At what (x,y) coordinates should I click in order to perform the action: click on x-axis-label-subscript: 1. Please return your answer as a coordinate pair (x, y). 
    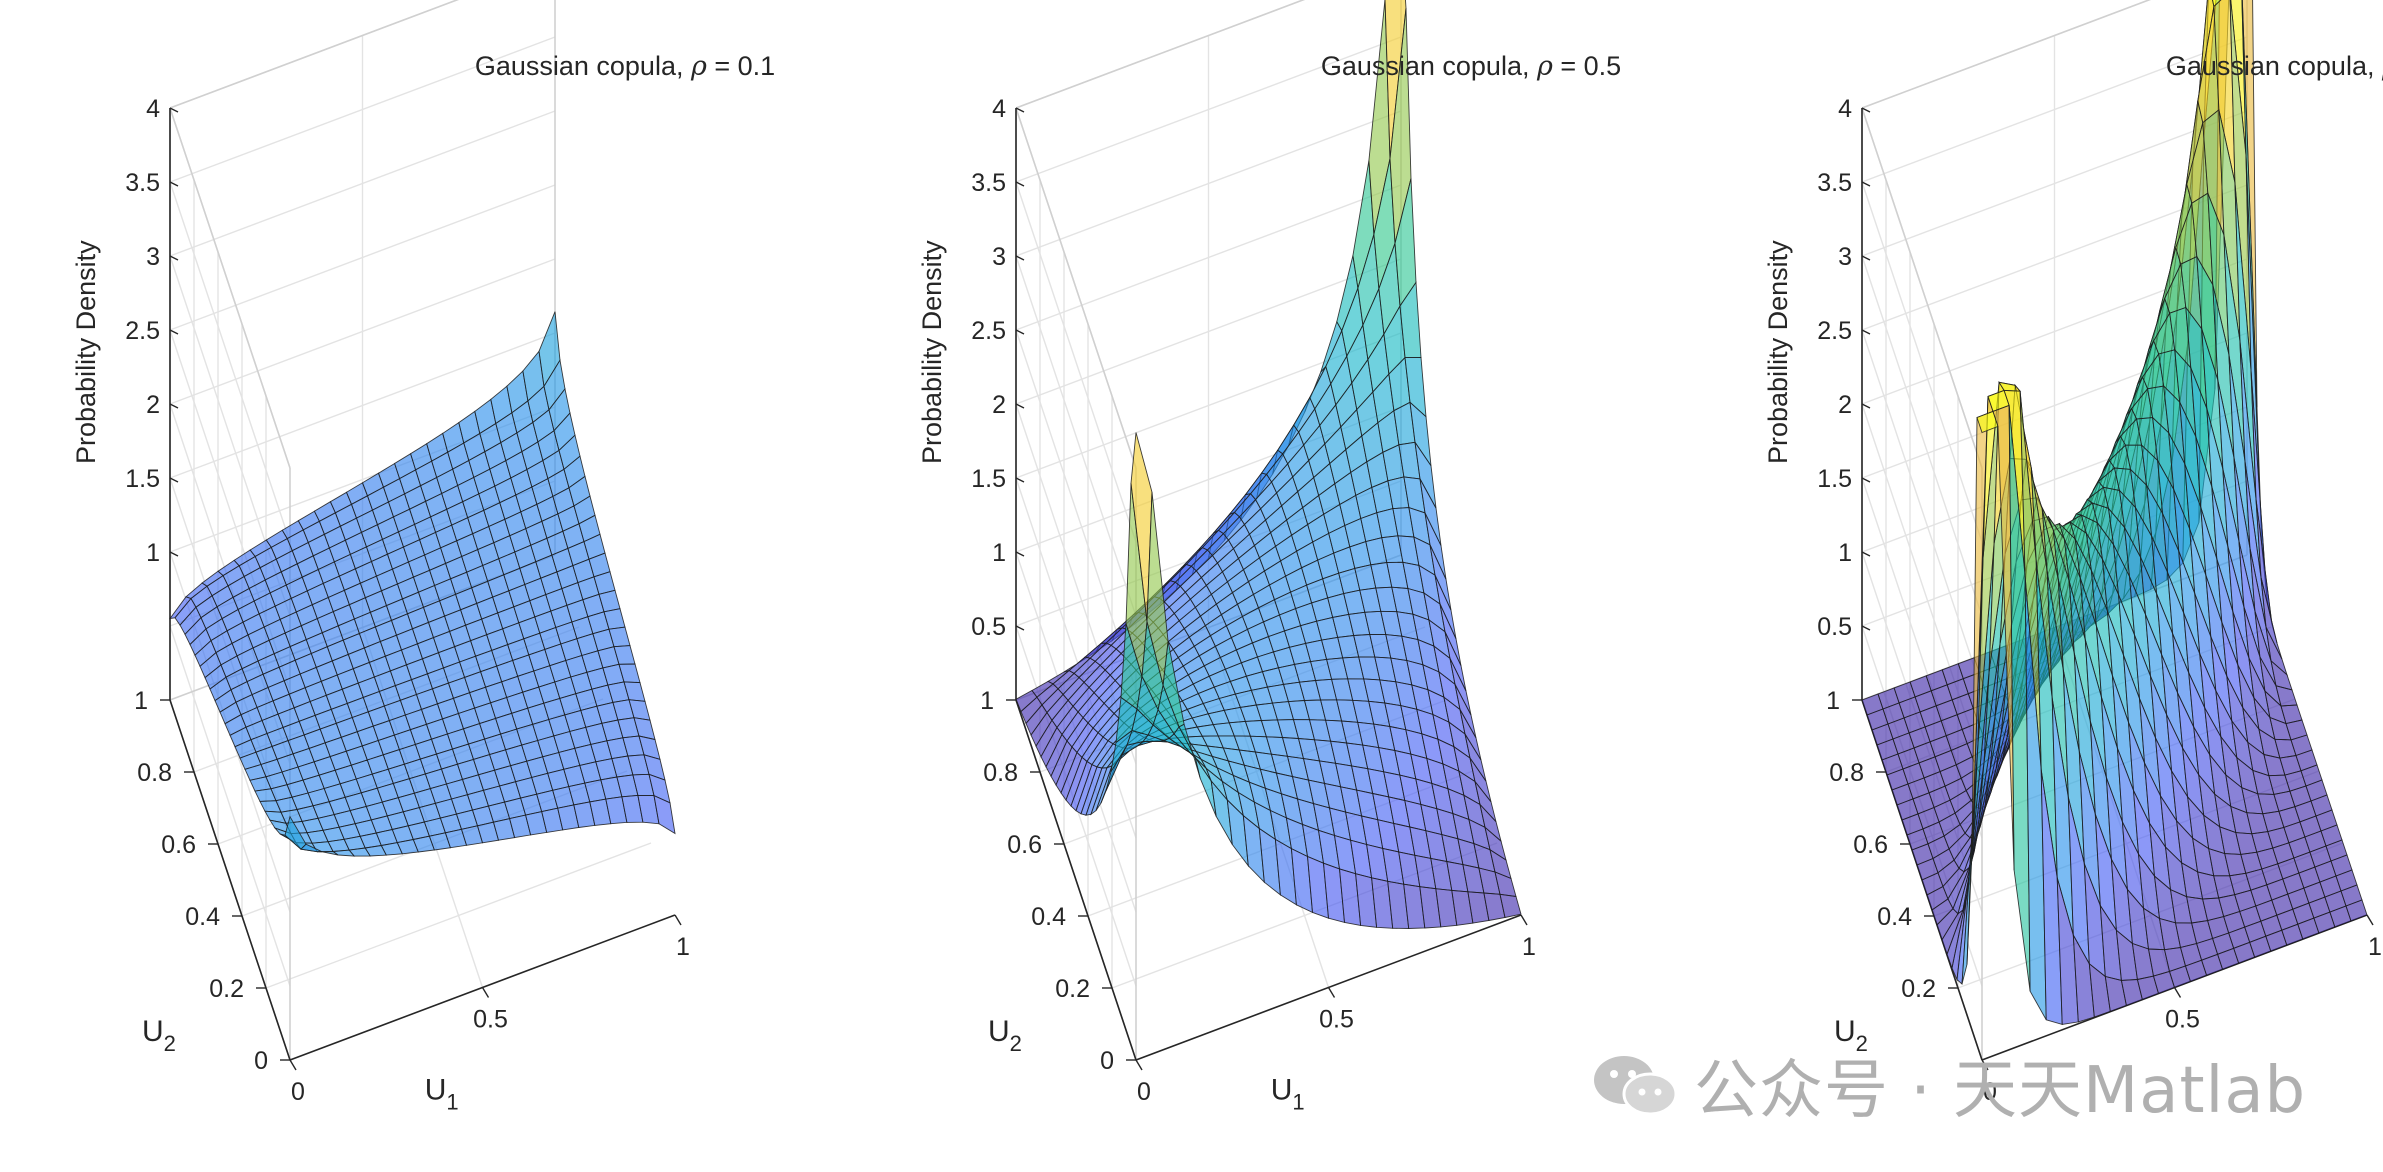
    Looking at the image, I should click on (1298, 1101).